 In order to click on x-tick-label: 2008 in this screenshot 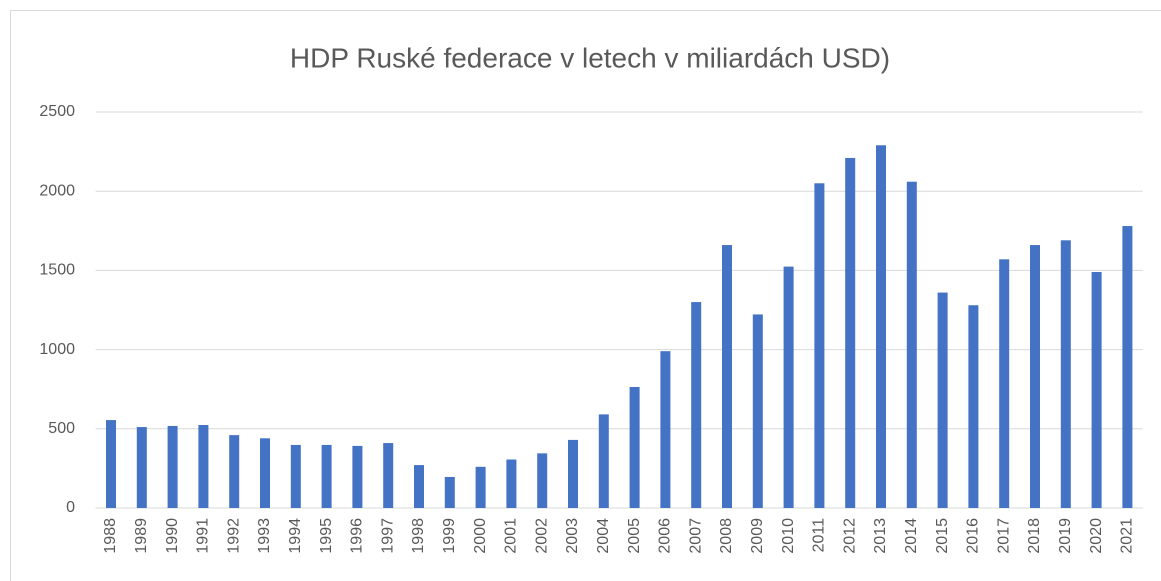, I will do `click(726, 536)`.